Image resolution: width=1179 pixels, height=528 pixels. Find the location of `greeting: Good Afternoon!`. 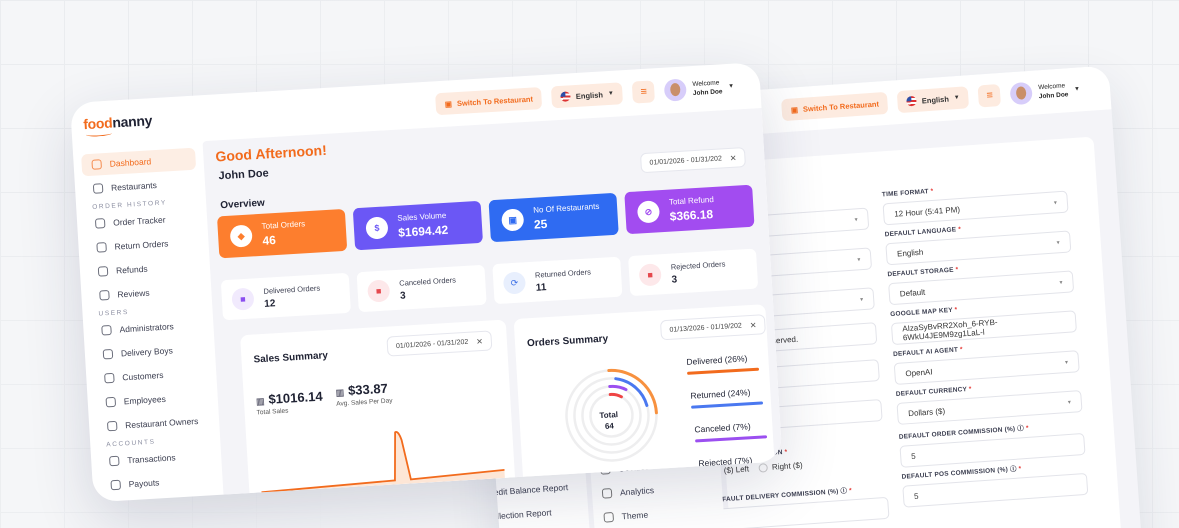

greeting: Good Afternoon! is located at coordinates (271, 153).